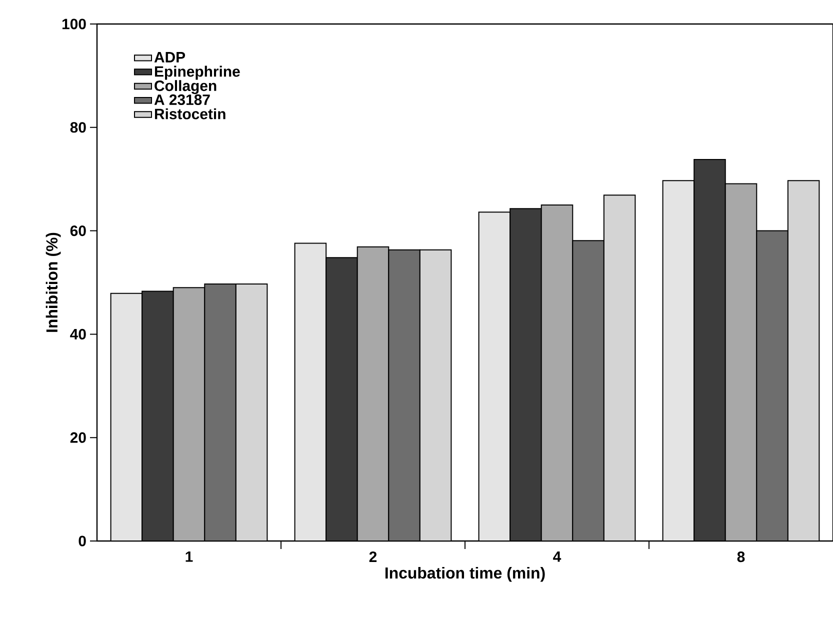 This screenshot has height=626, width=833. Describe the element at coordinates (182, 100) in the screenshot. I see `legend-label: A 23187` at that location.